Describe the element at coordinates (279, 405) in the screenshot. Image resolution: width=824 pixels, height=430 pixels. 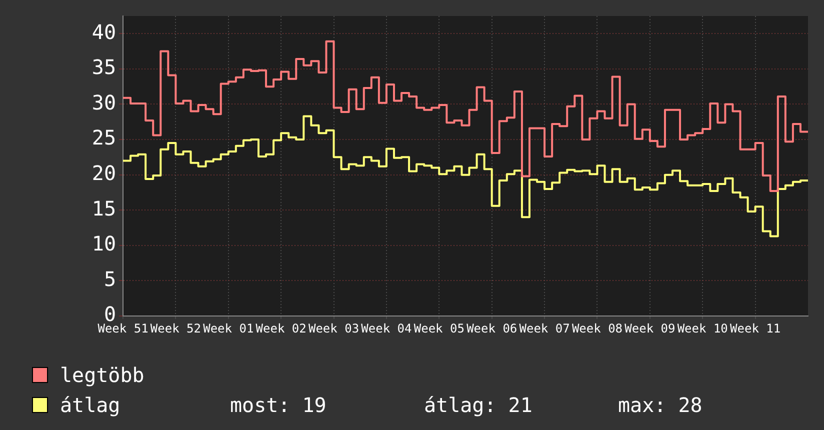
I see `text: most: 19` at that location.